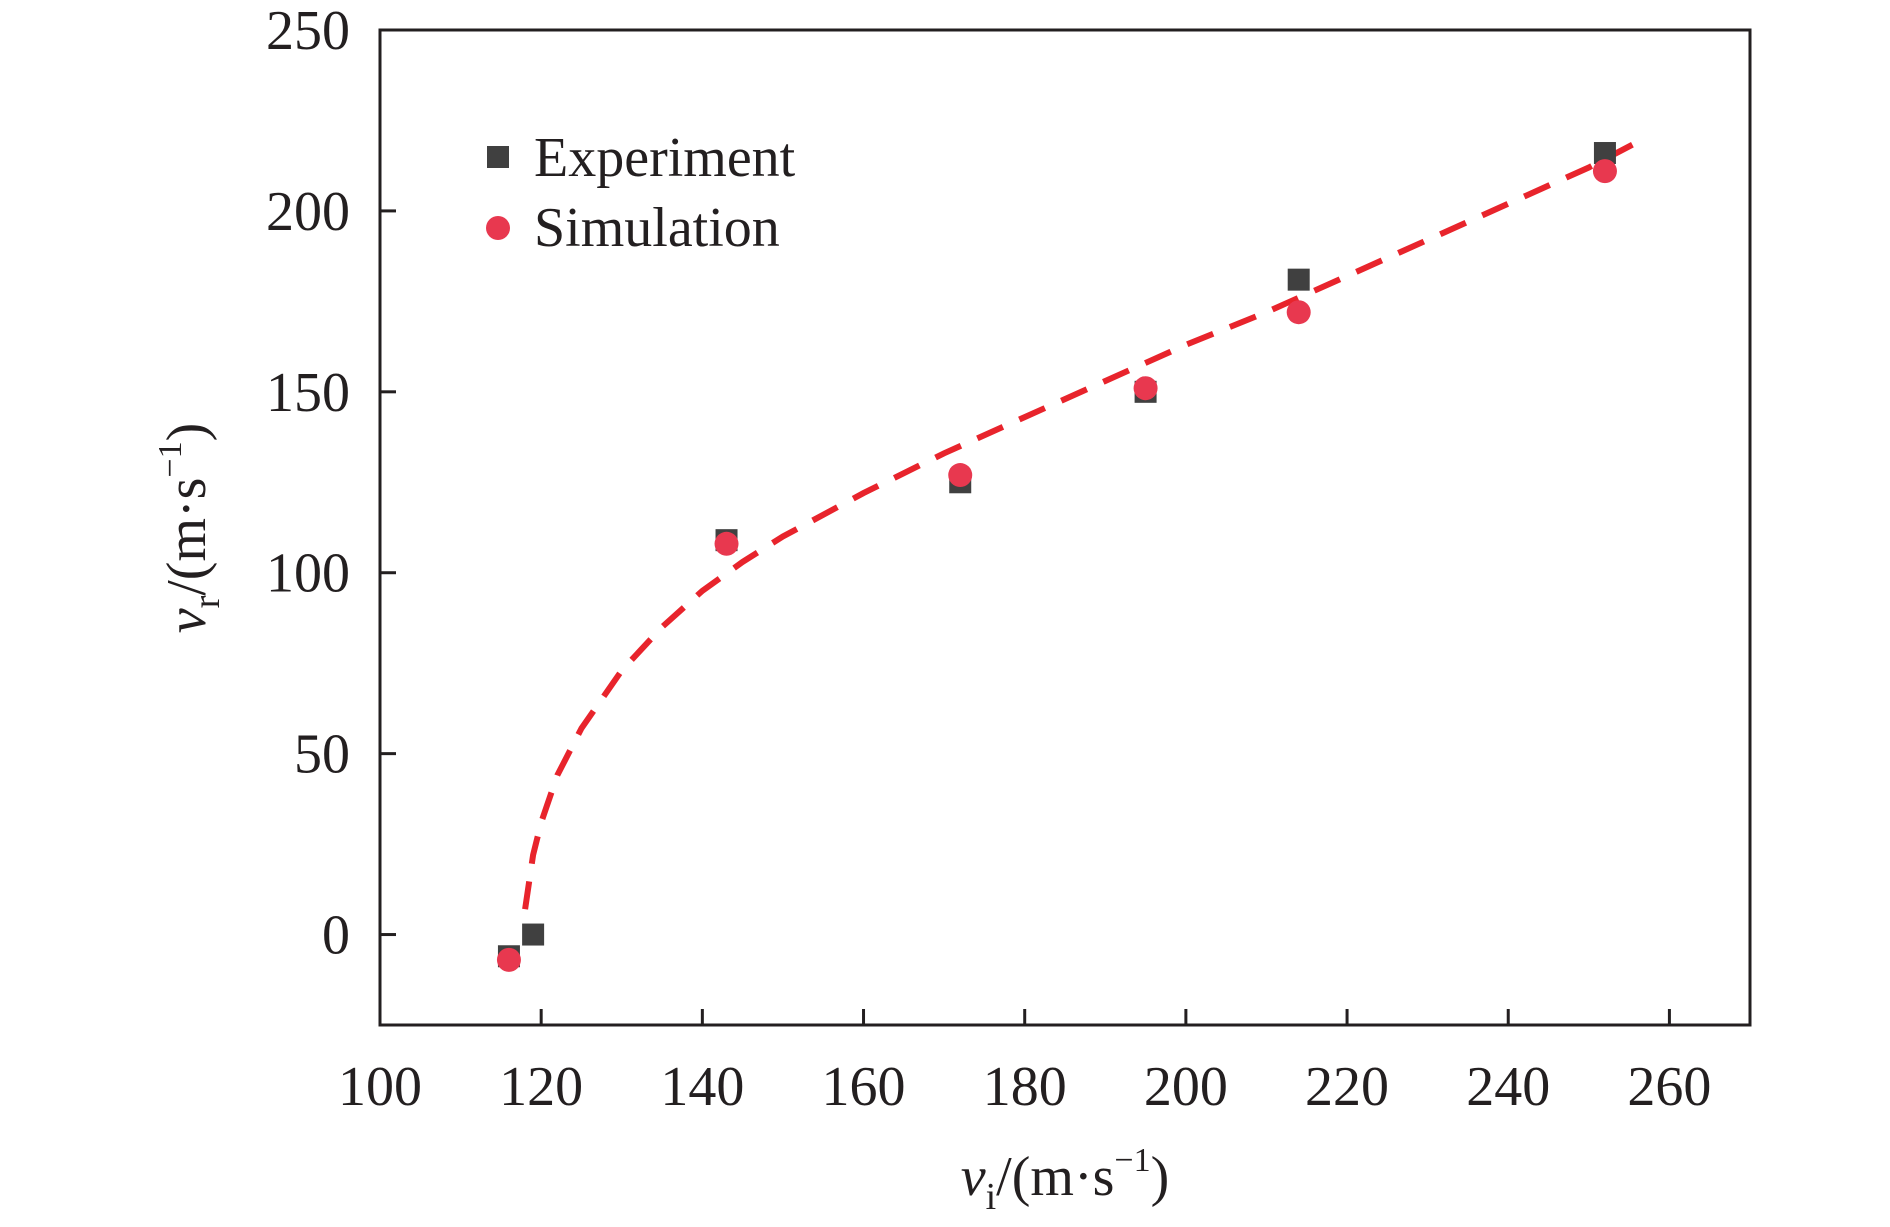  What do you see at coordinates (541, 1087) in the screenshot?
I see `x-tick-label: 120` at bounding box center [541, 1087].